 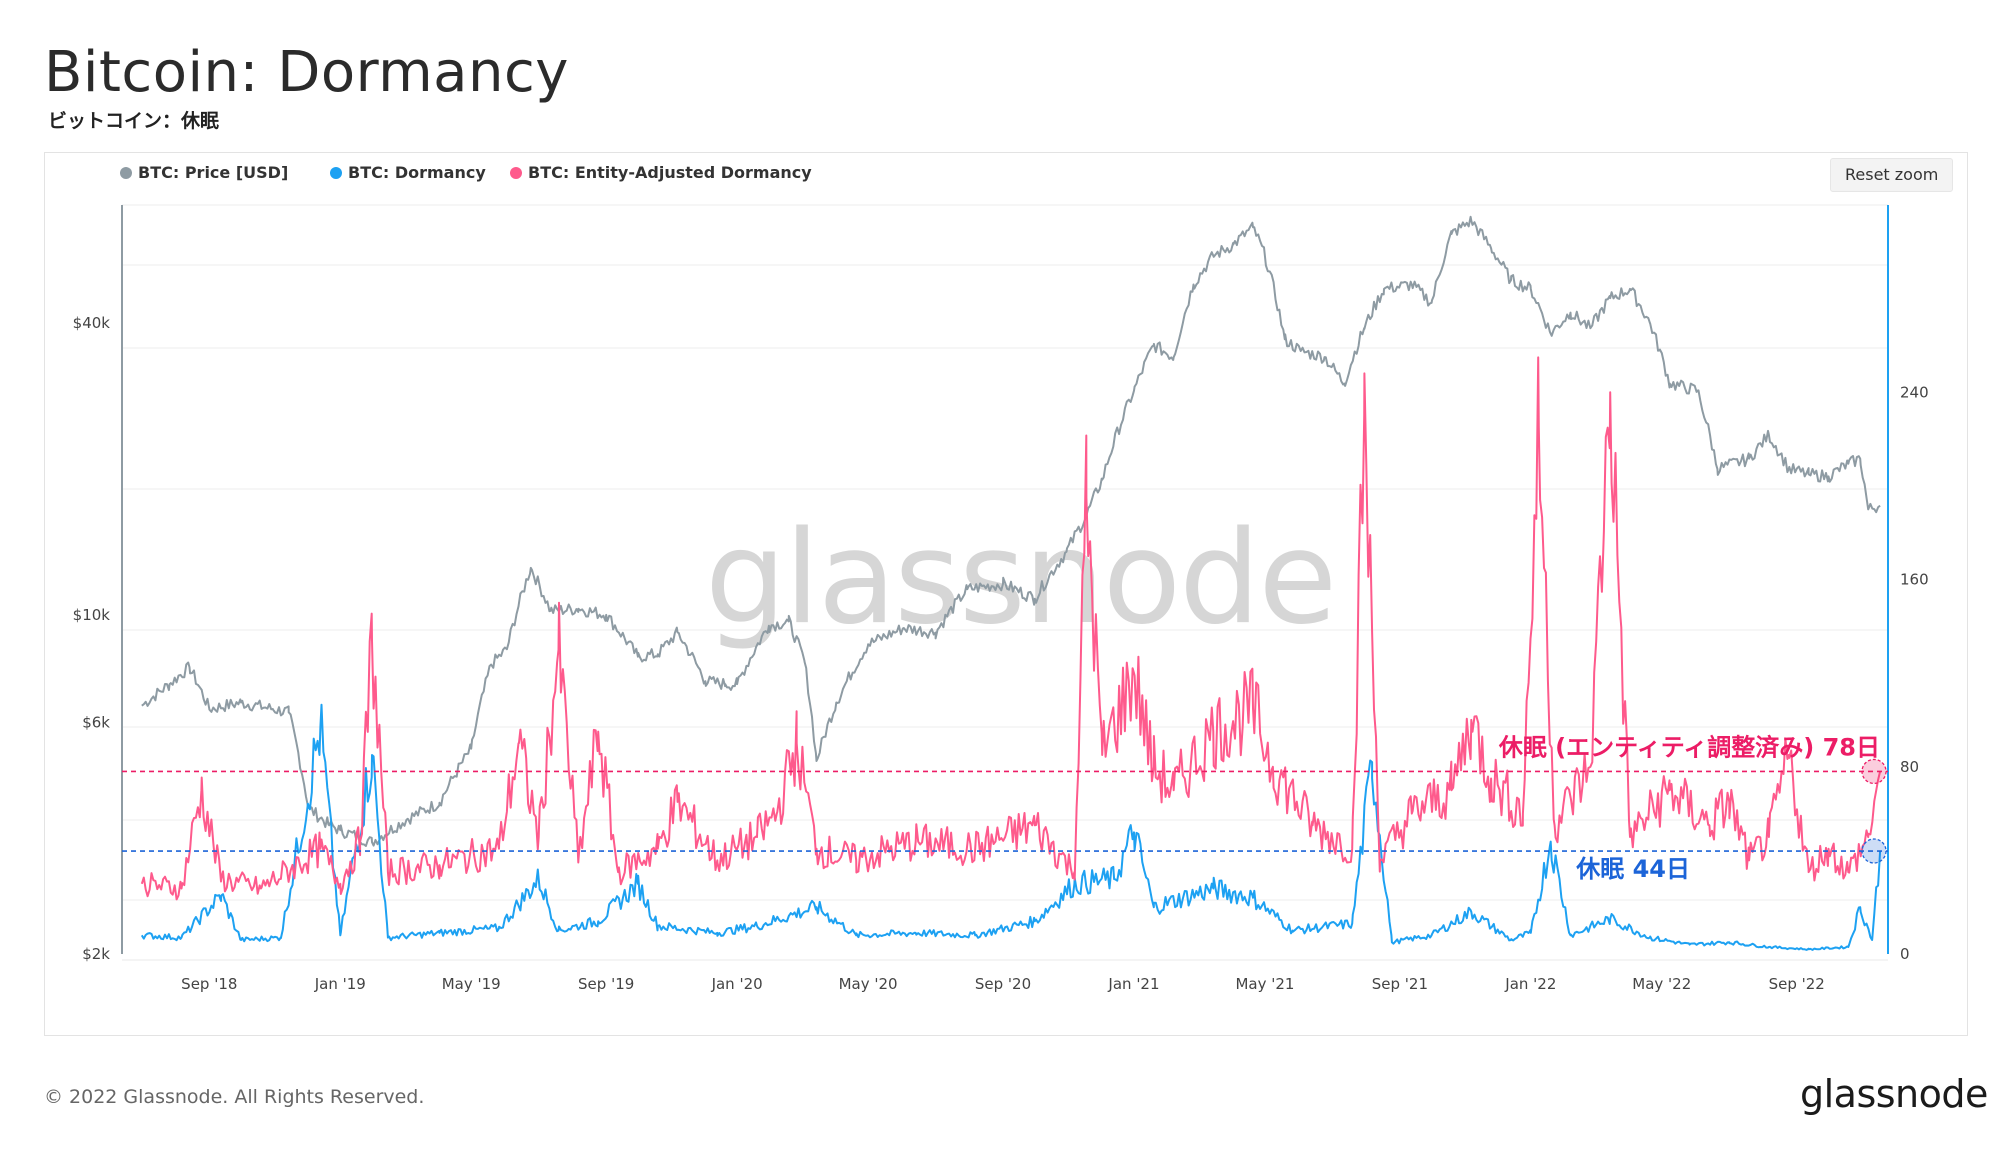 What do you see at coordinates (606, 984) in the screenshot?
I see `x-axis-tick-label: Sep '19` at bounding box center [606, 984].